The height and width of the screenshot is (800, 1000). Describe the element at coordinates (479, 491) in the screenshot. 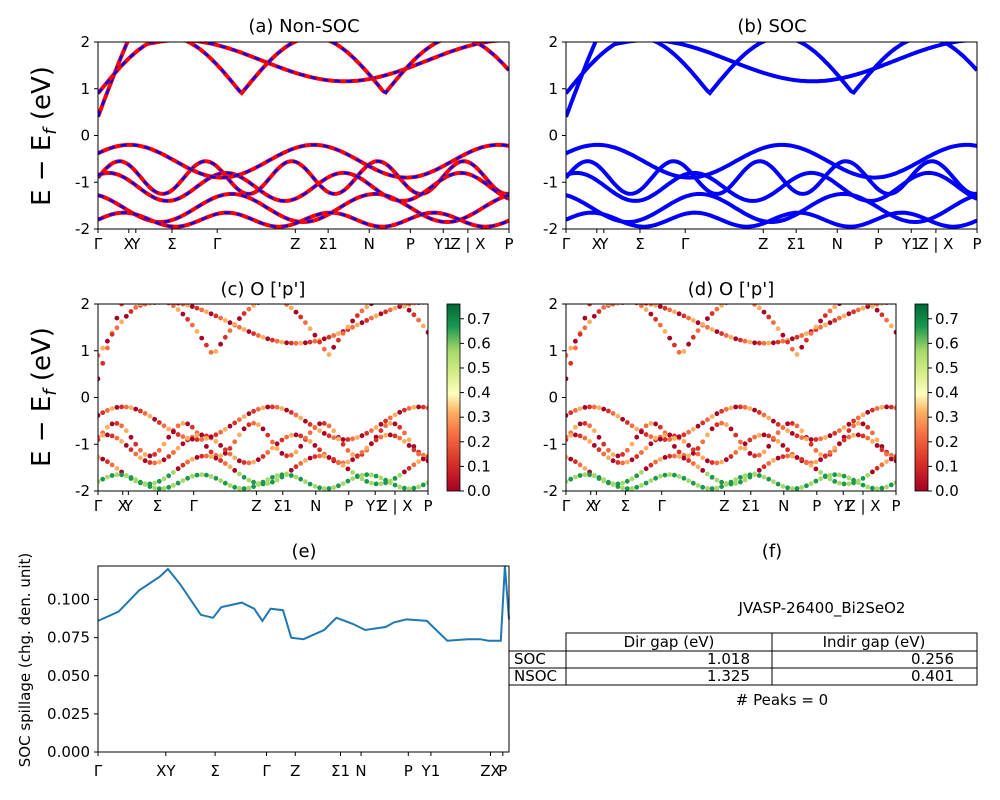

I see `colorbar-tick-label: 0.0` at that location.